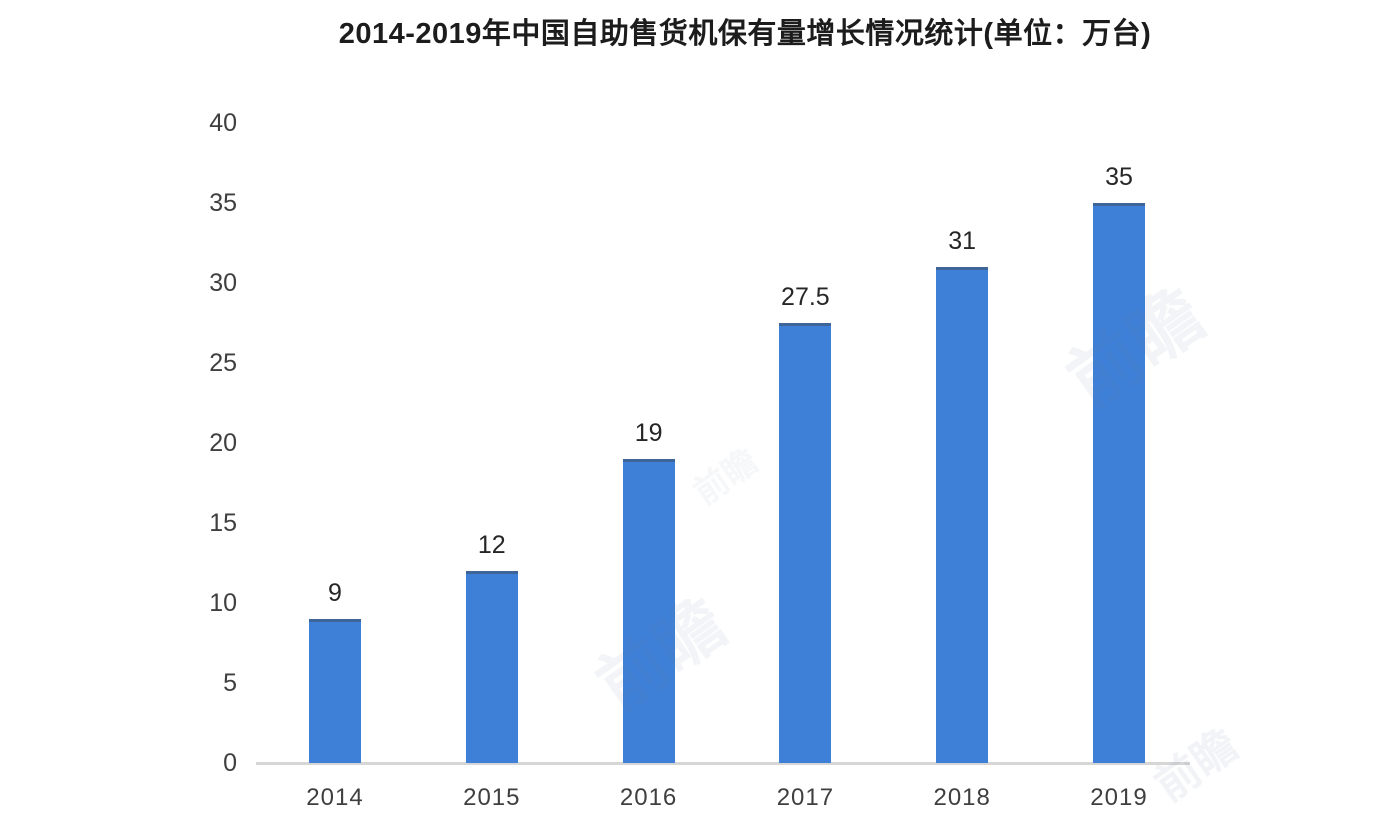 This screenshot has height=836, width=1400. What do you see at coordinates (335, 593) in the screenshot?
I see `bar-value-label-2014: 9` at bounding box center [335, 593].